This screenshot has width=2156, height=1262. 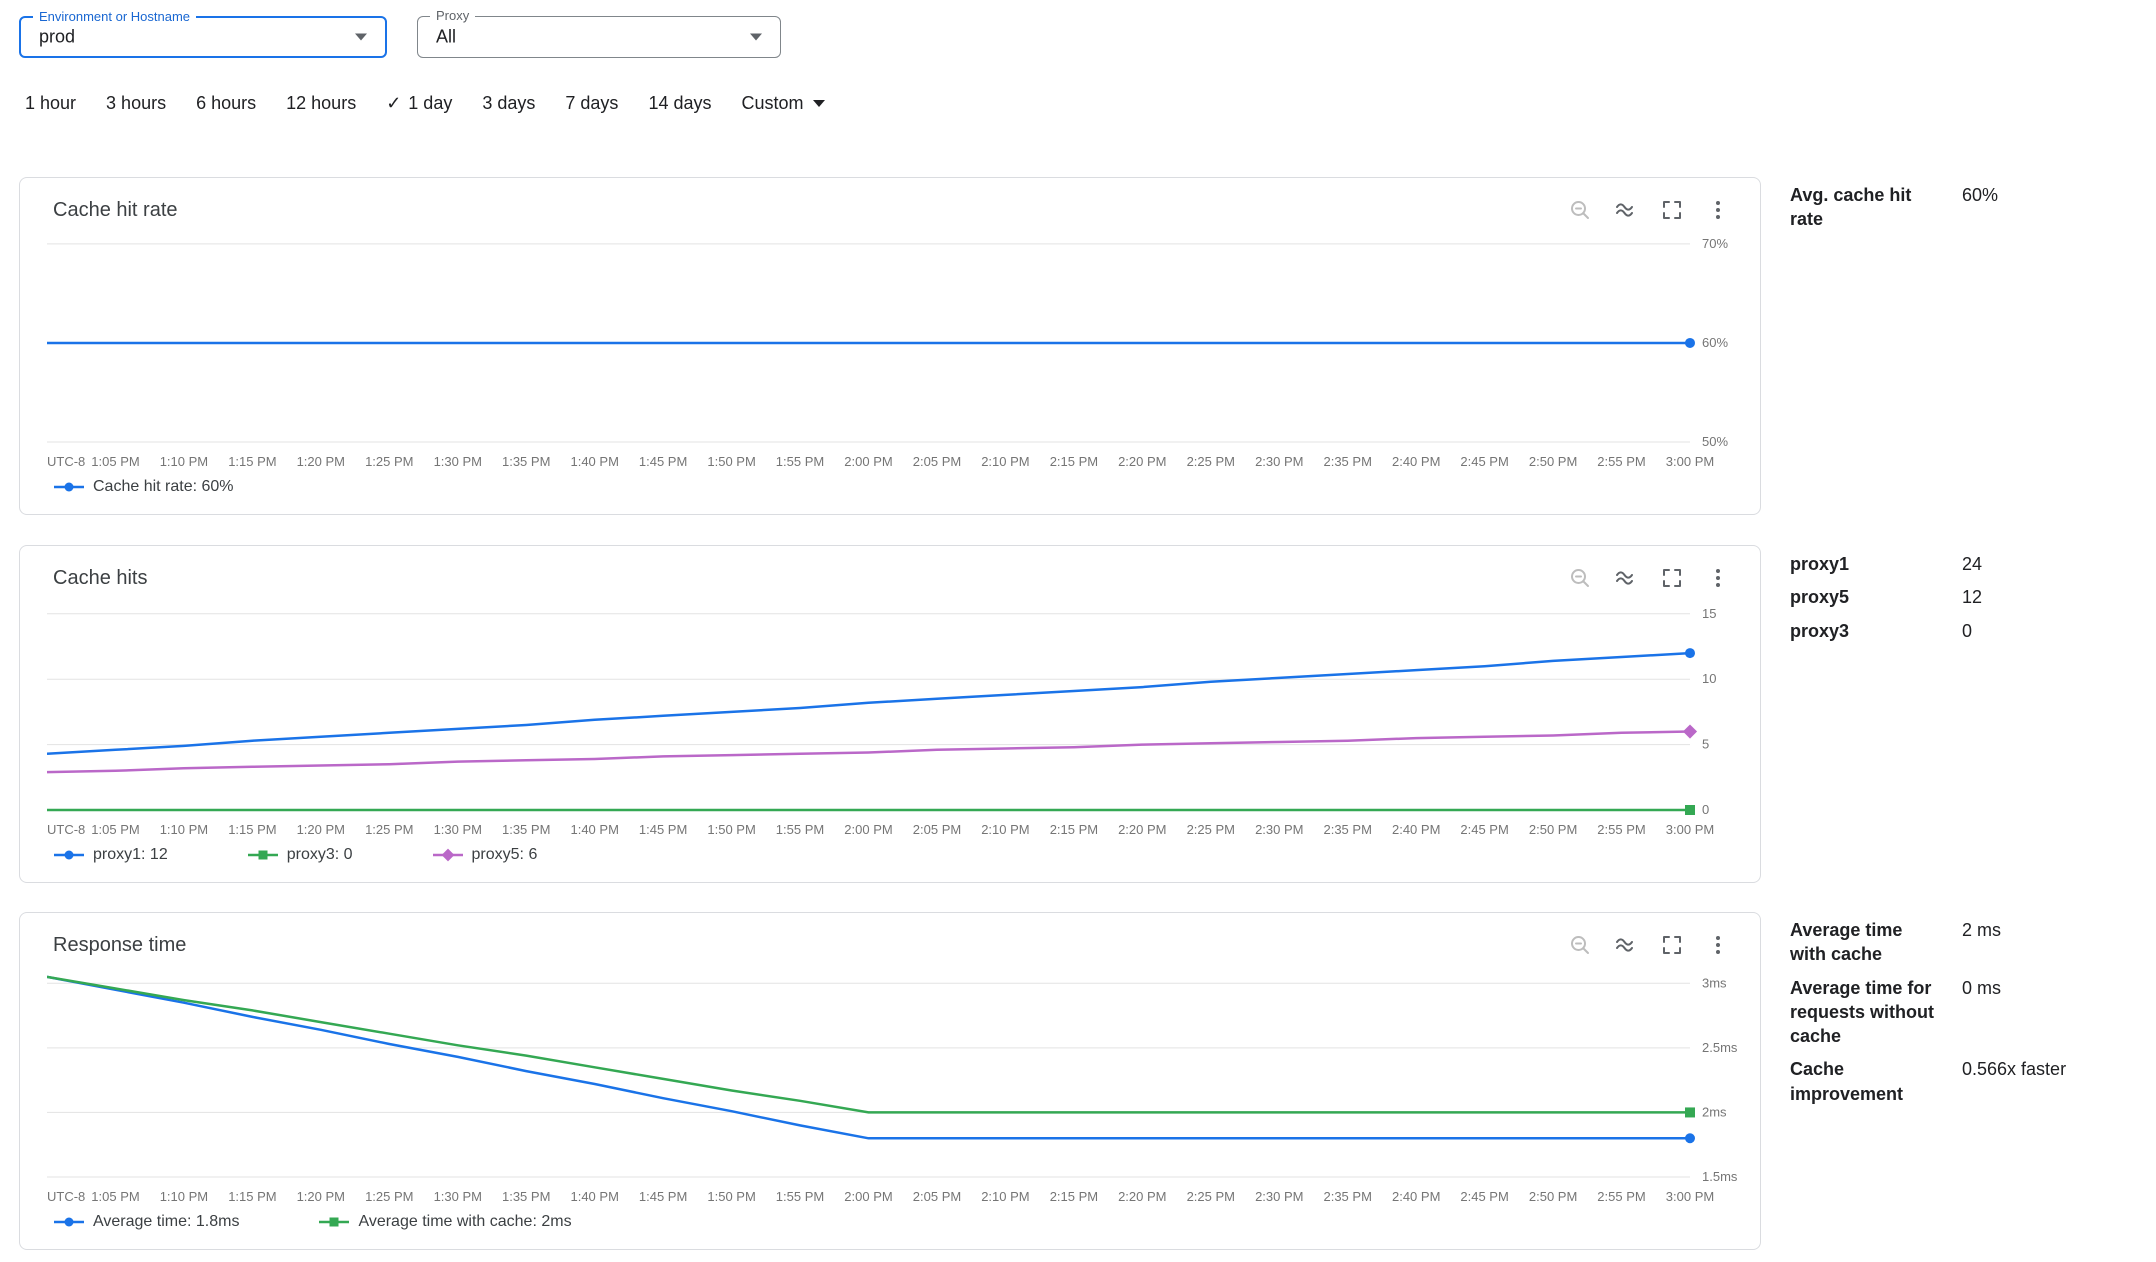 What do you see at coordinates (1211, 829) in the screenshot?
I see `svg-text: 2:25 PM` at bounding box center [1211, 829].